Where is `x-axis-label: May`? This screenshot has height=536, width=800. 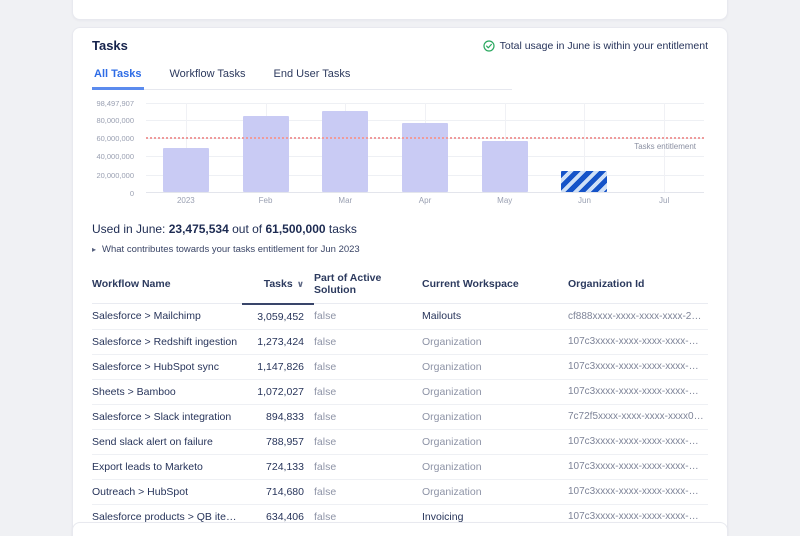 x-axis-label: May is located at coordinates (505, 200).